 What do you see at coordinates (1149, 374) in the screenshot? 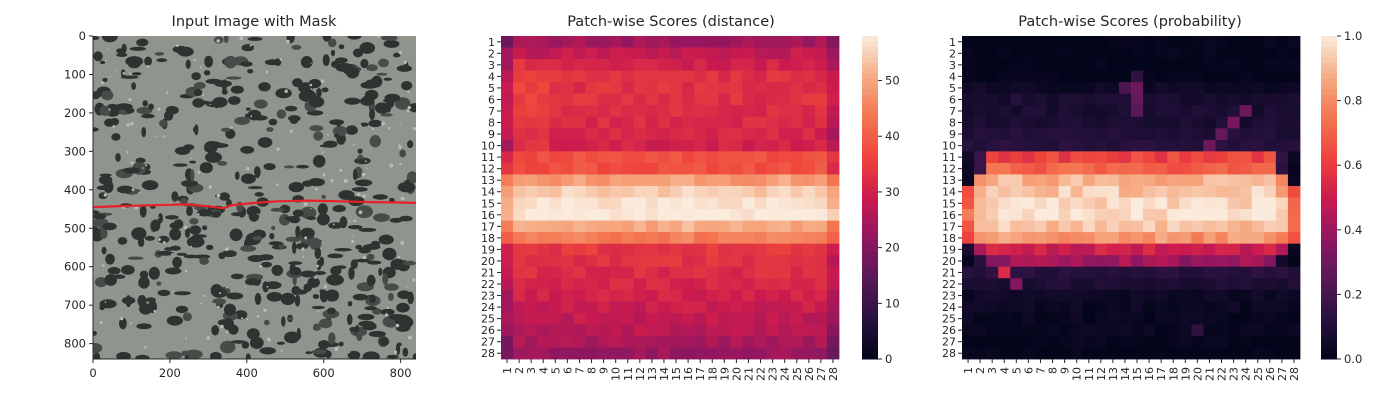
I see `col-tick-label: 16` at bounding box center [1149, 374].